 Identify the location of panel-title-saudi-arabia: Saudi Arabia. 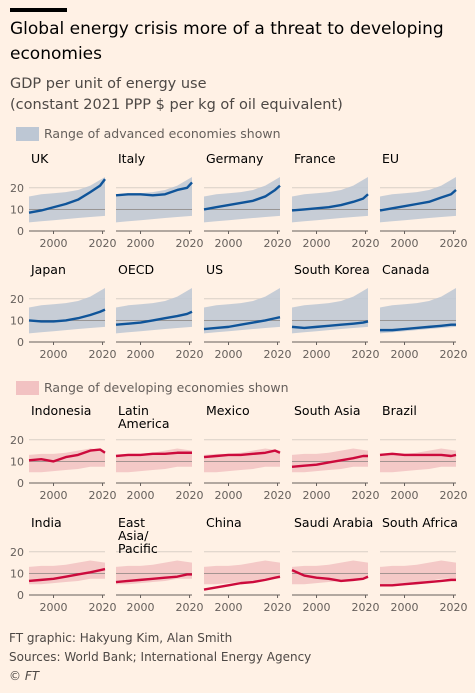
(333, 522).